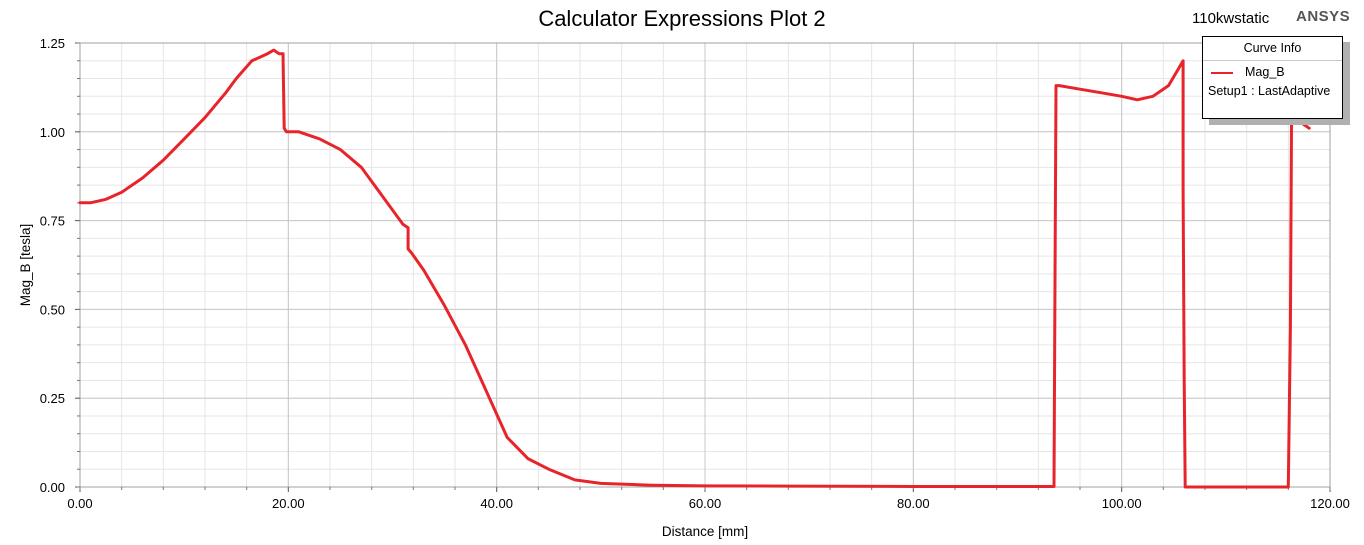 This screenshot has height=545, width=1364. Describe the element at coordinates (1272, 48) in the screenshot. I see `legend-header: Curve Info` at that location.